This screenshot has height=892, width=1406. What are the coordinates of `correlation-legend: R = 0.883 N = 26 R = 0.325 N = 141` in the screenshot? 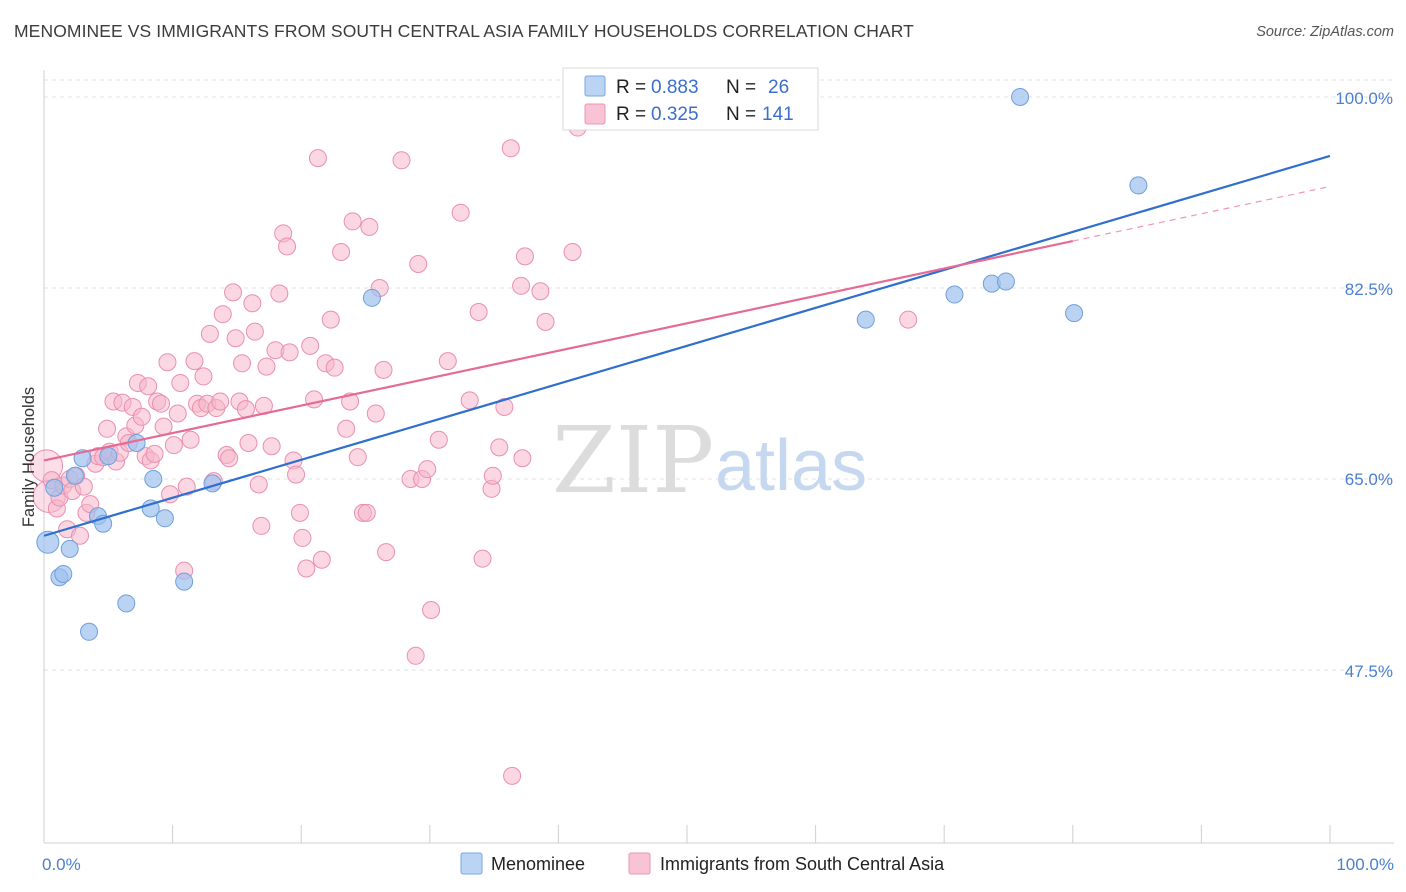 It's located at (690, 99).